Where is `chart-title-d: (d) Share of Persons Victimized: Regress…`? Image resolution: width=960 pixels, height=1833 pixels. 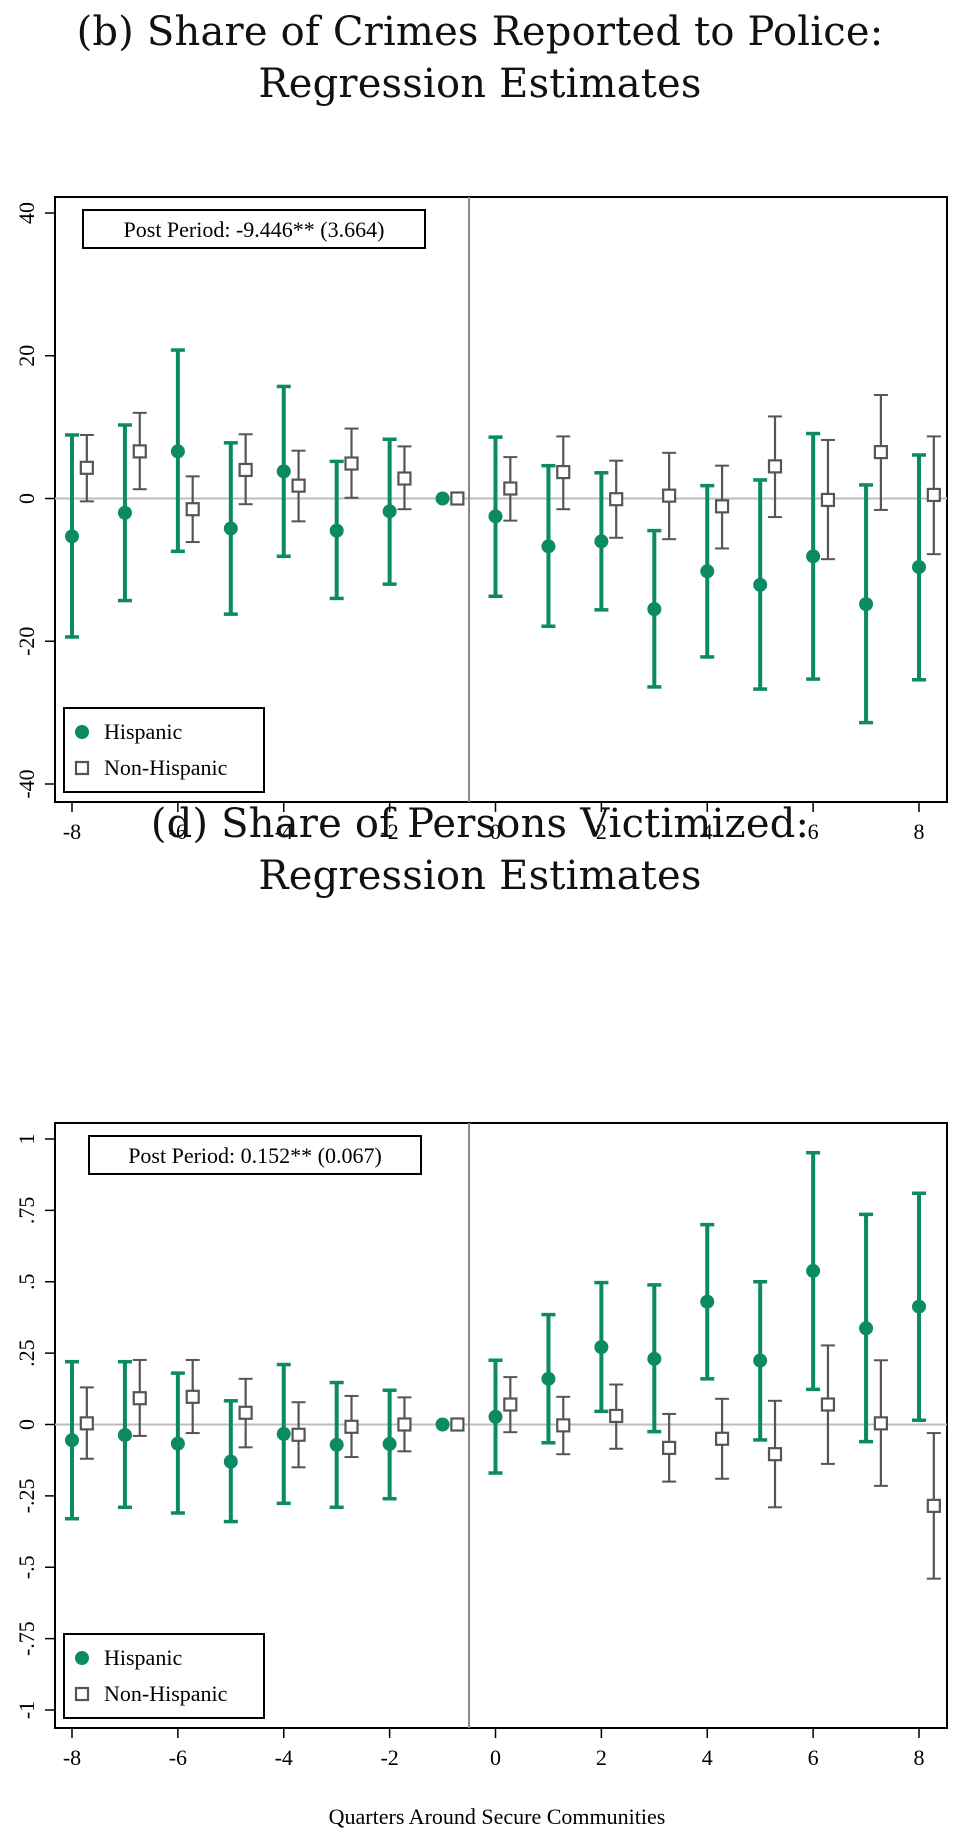
chart-title-d: (d) Share of Persons Victimized: Regress… is located at coordinates (480, 850).